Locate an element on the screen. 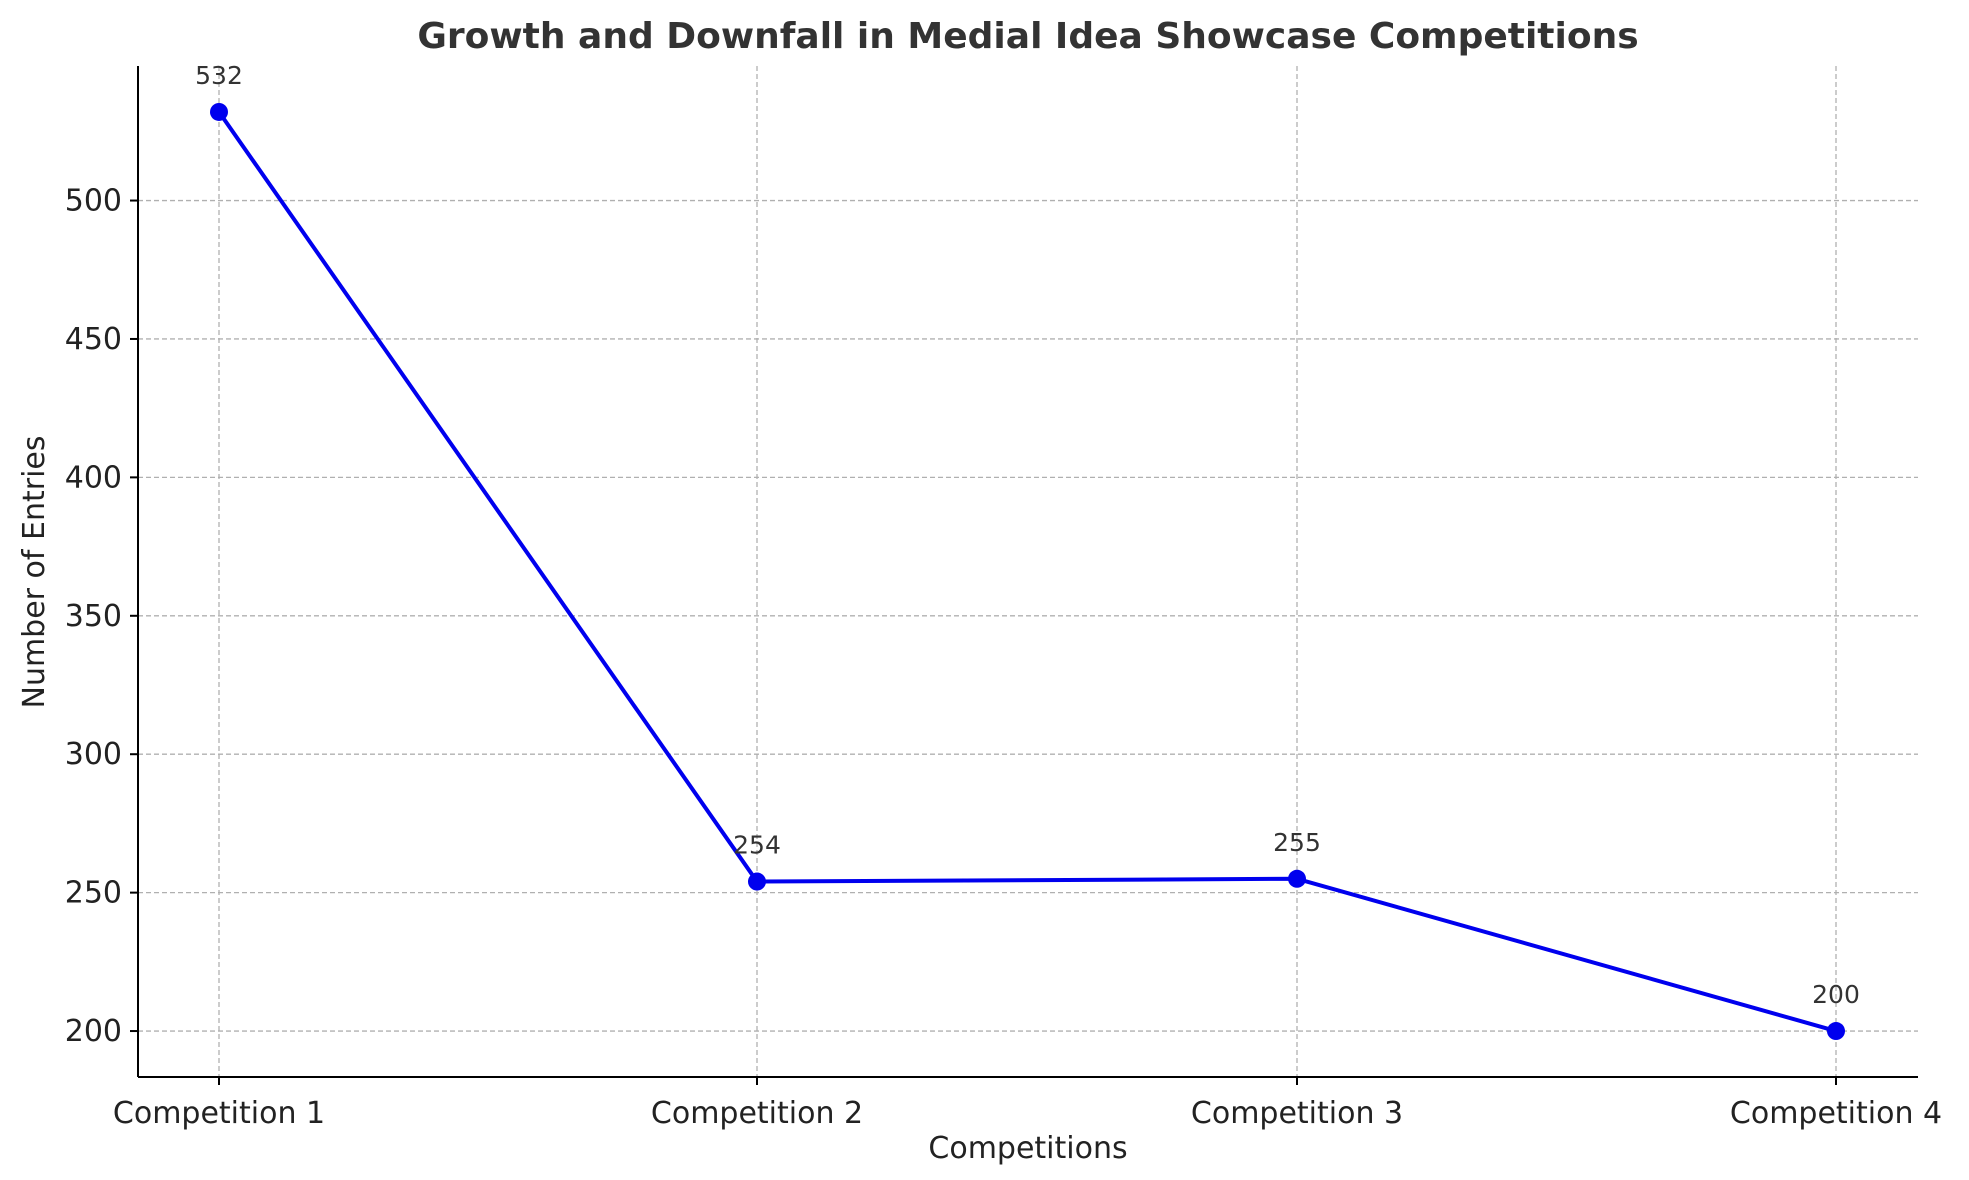 This screenshot has height=1180, width=1969. data-point-label: 254 is located at coordinates (757, 845).